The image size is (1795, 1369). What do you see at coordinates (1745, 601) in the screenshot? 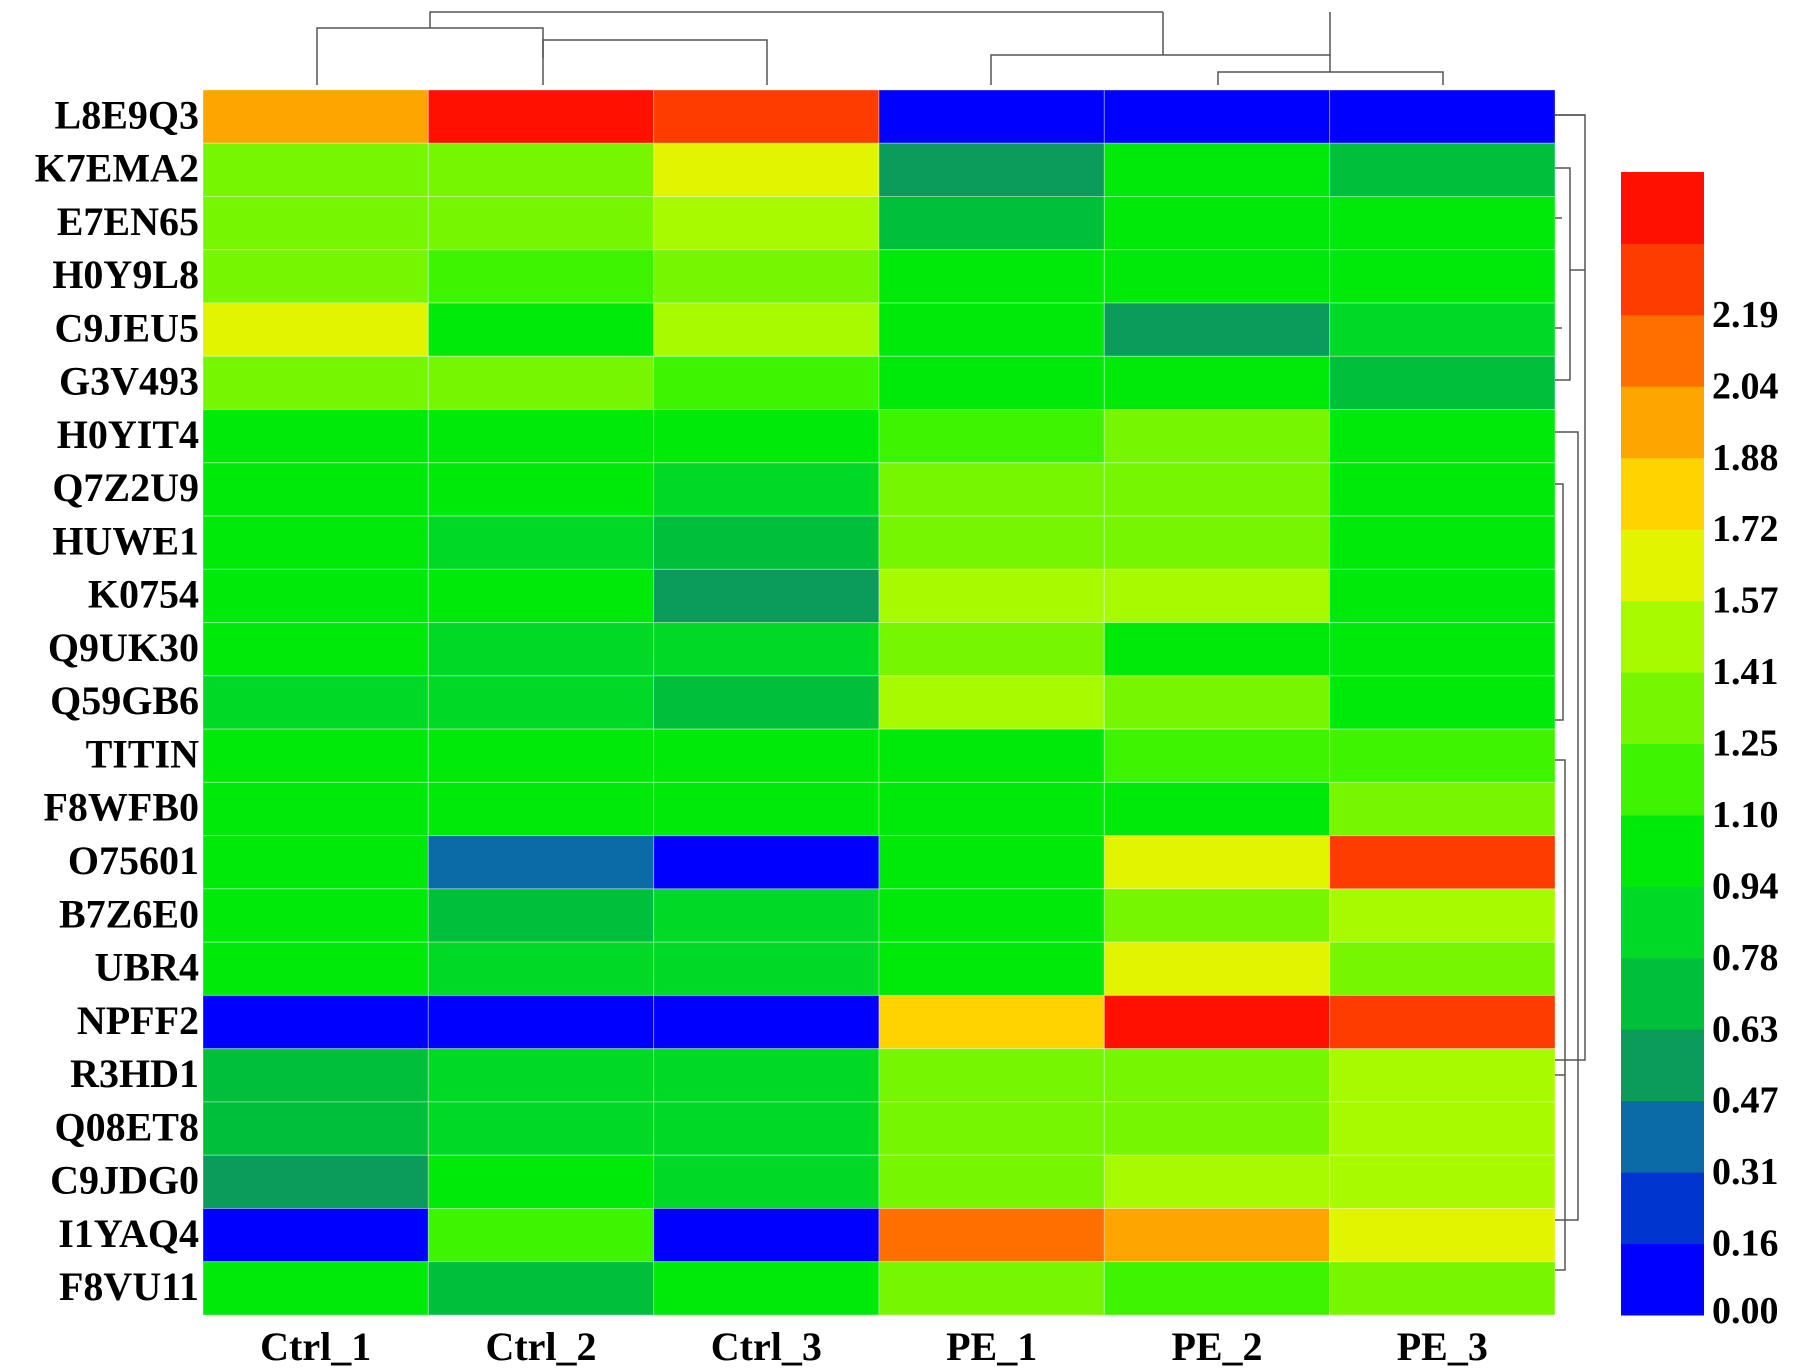
I see `legend-tick-label: 1.57` at bounding box center [1745, 601].